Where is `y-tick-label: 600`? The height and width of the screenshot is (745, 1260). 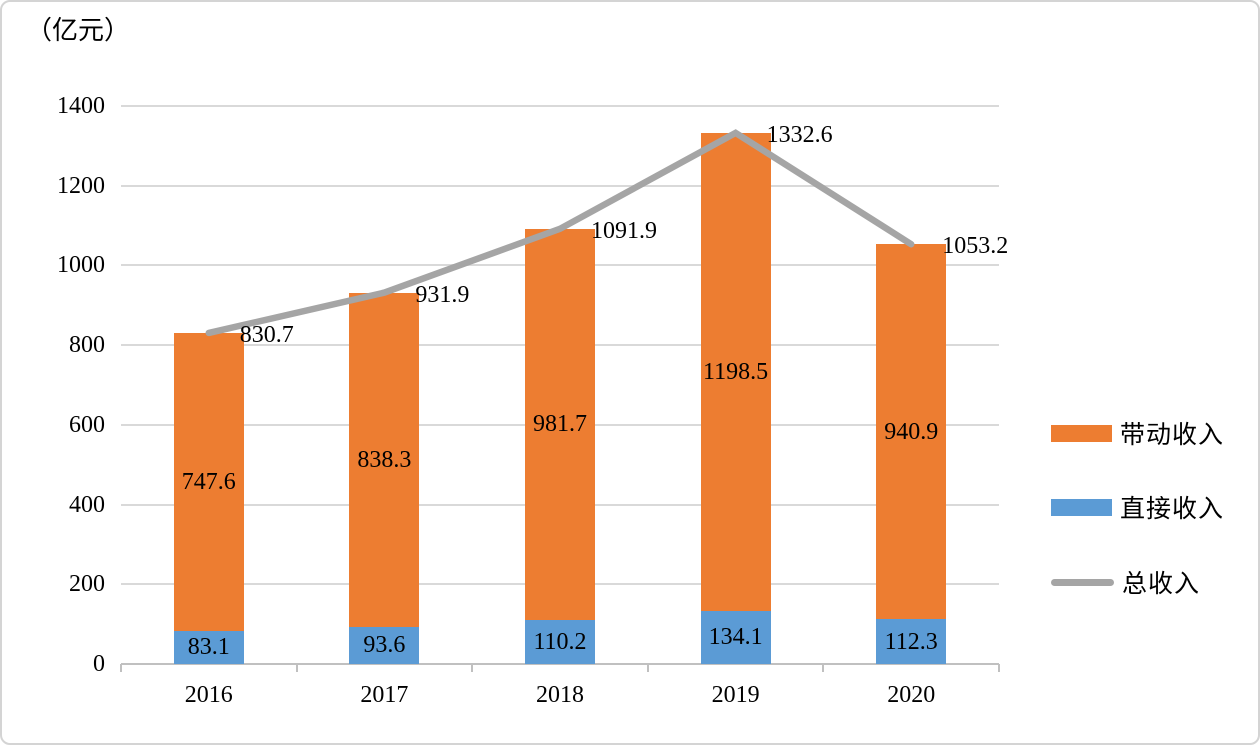
y-tick-label: 600 is located at coordinates (87, 424).